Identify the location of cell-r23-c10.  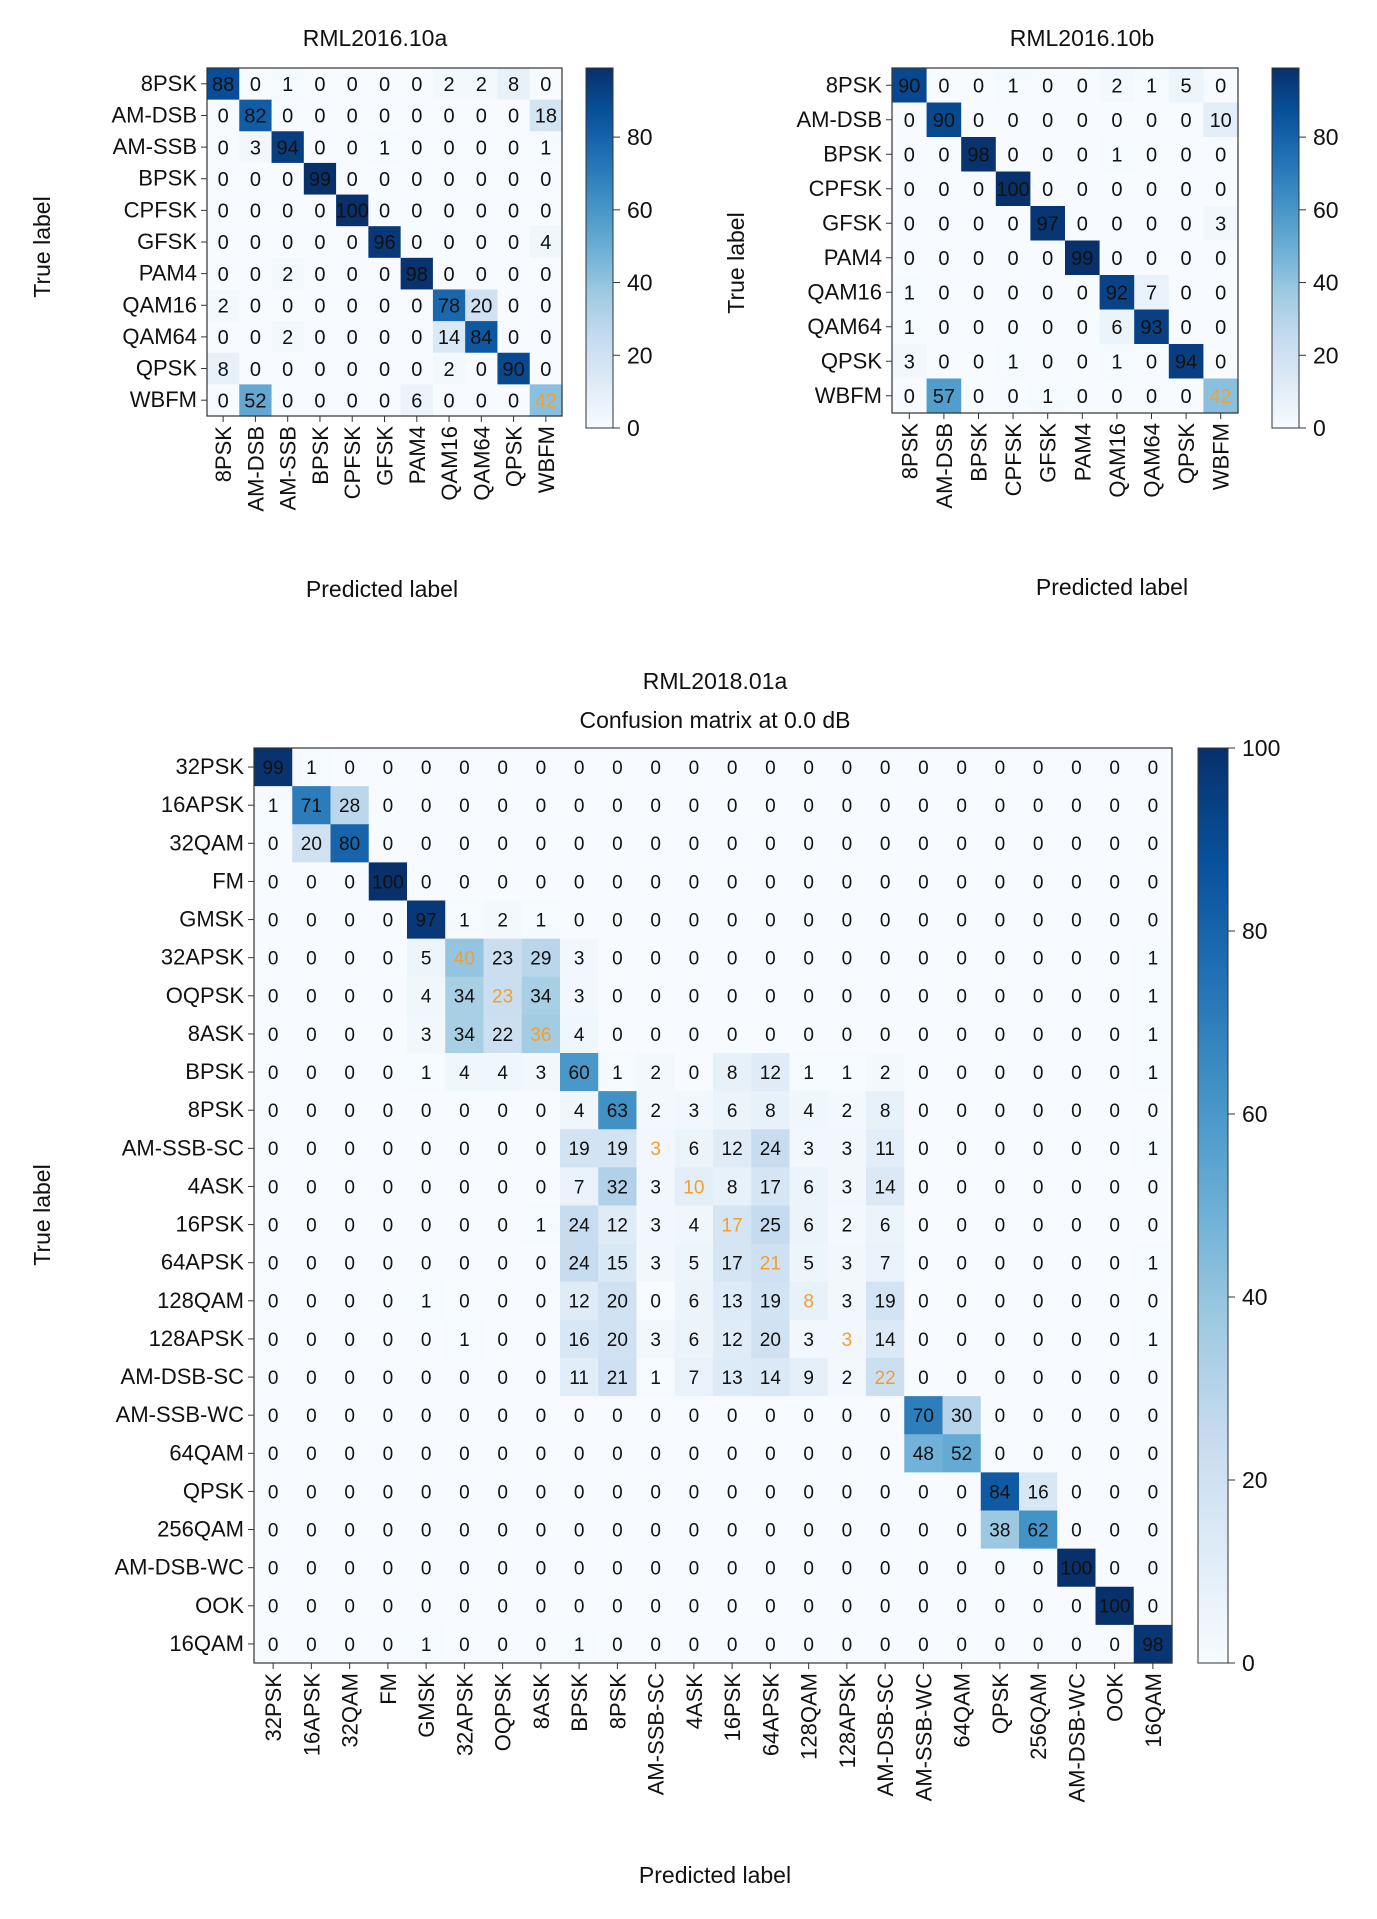
(656, 1644).